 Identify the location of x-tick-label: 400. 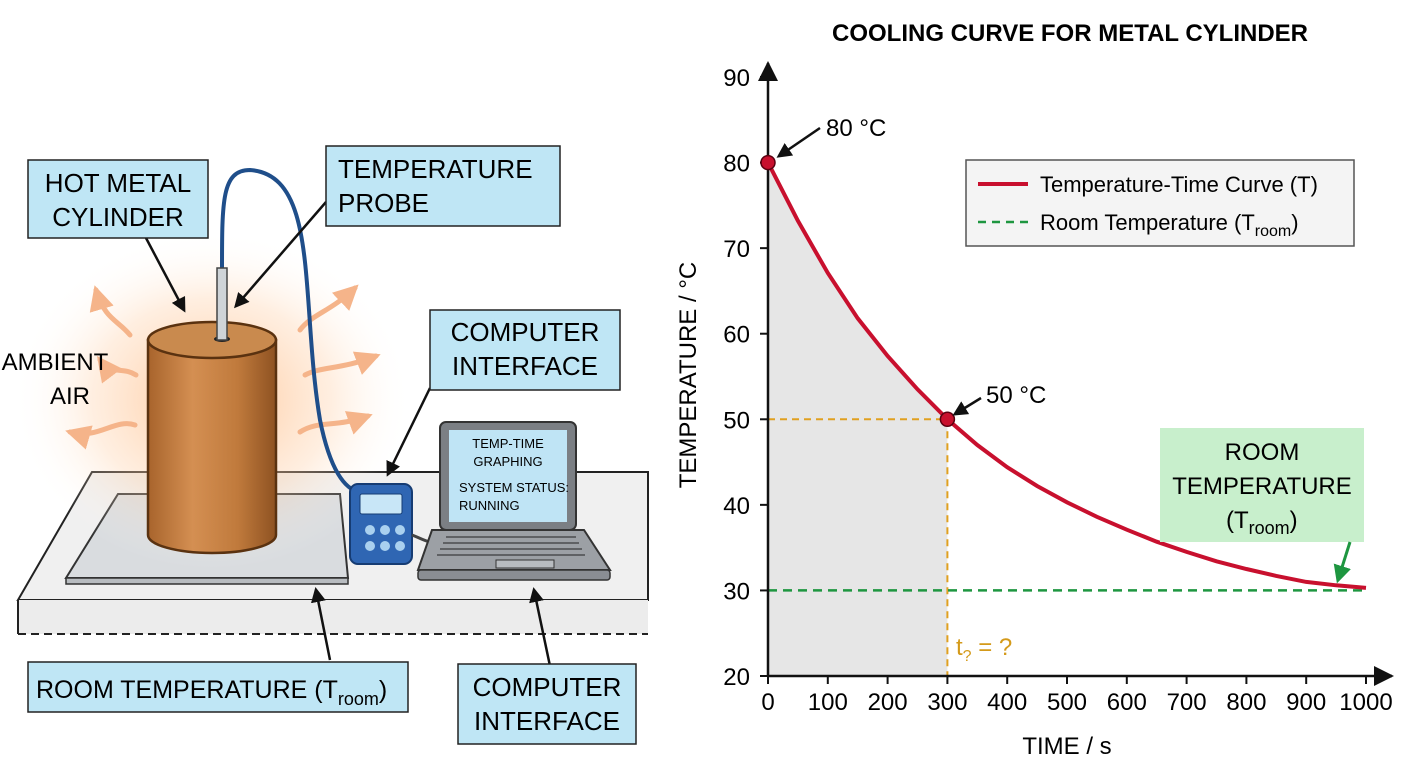
(1007, 702).